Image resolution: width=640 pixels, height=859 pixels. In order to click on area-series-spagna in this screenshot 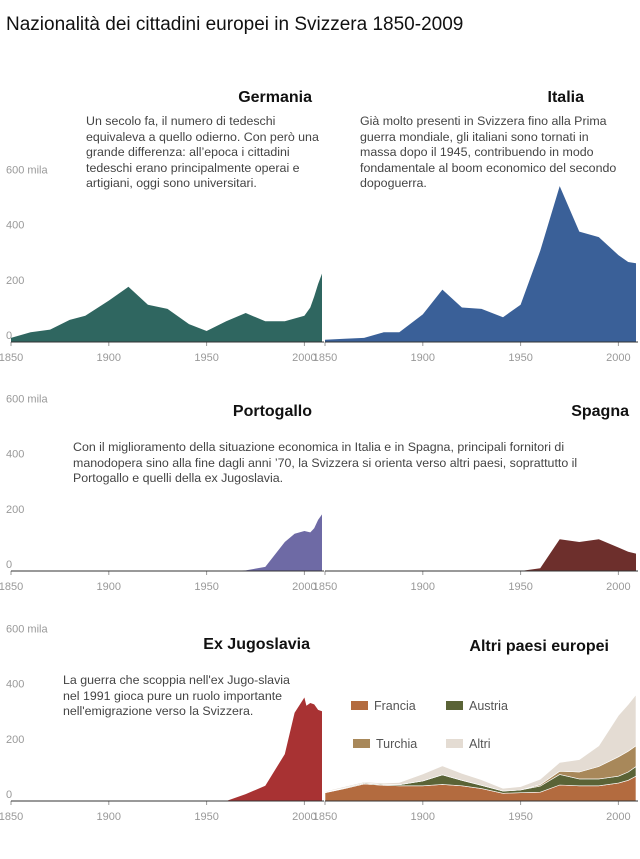, I will do `click(480, 555)`.